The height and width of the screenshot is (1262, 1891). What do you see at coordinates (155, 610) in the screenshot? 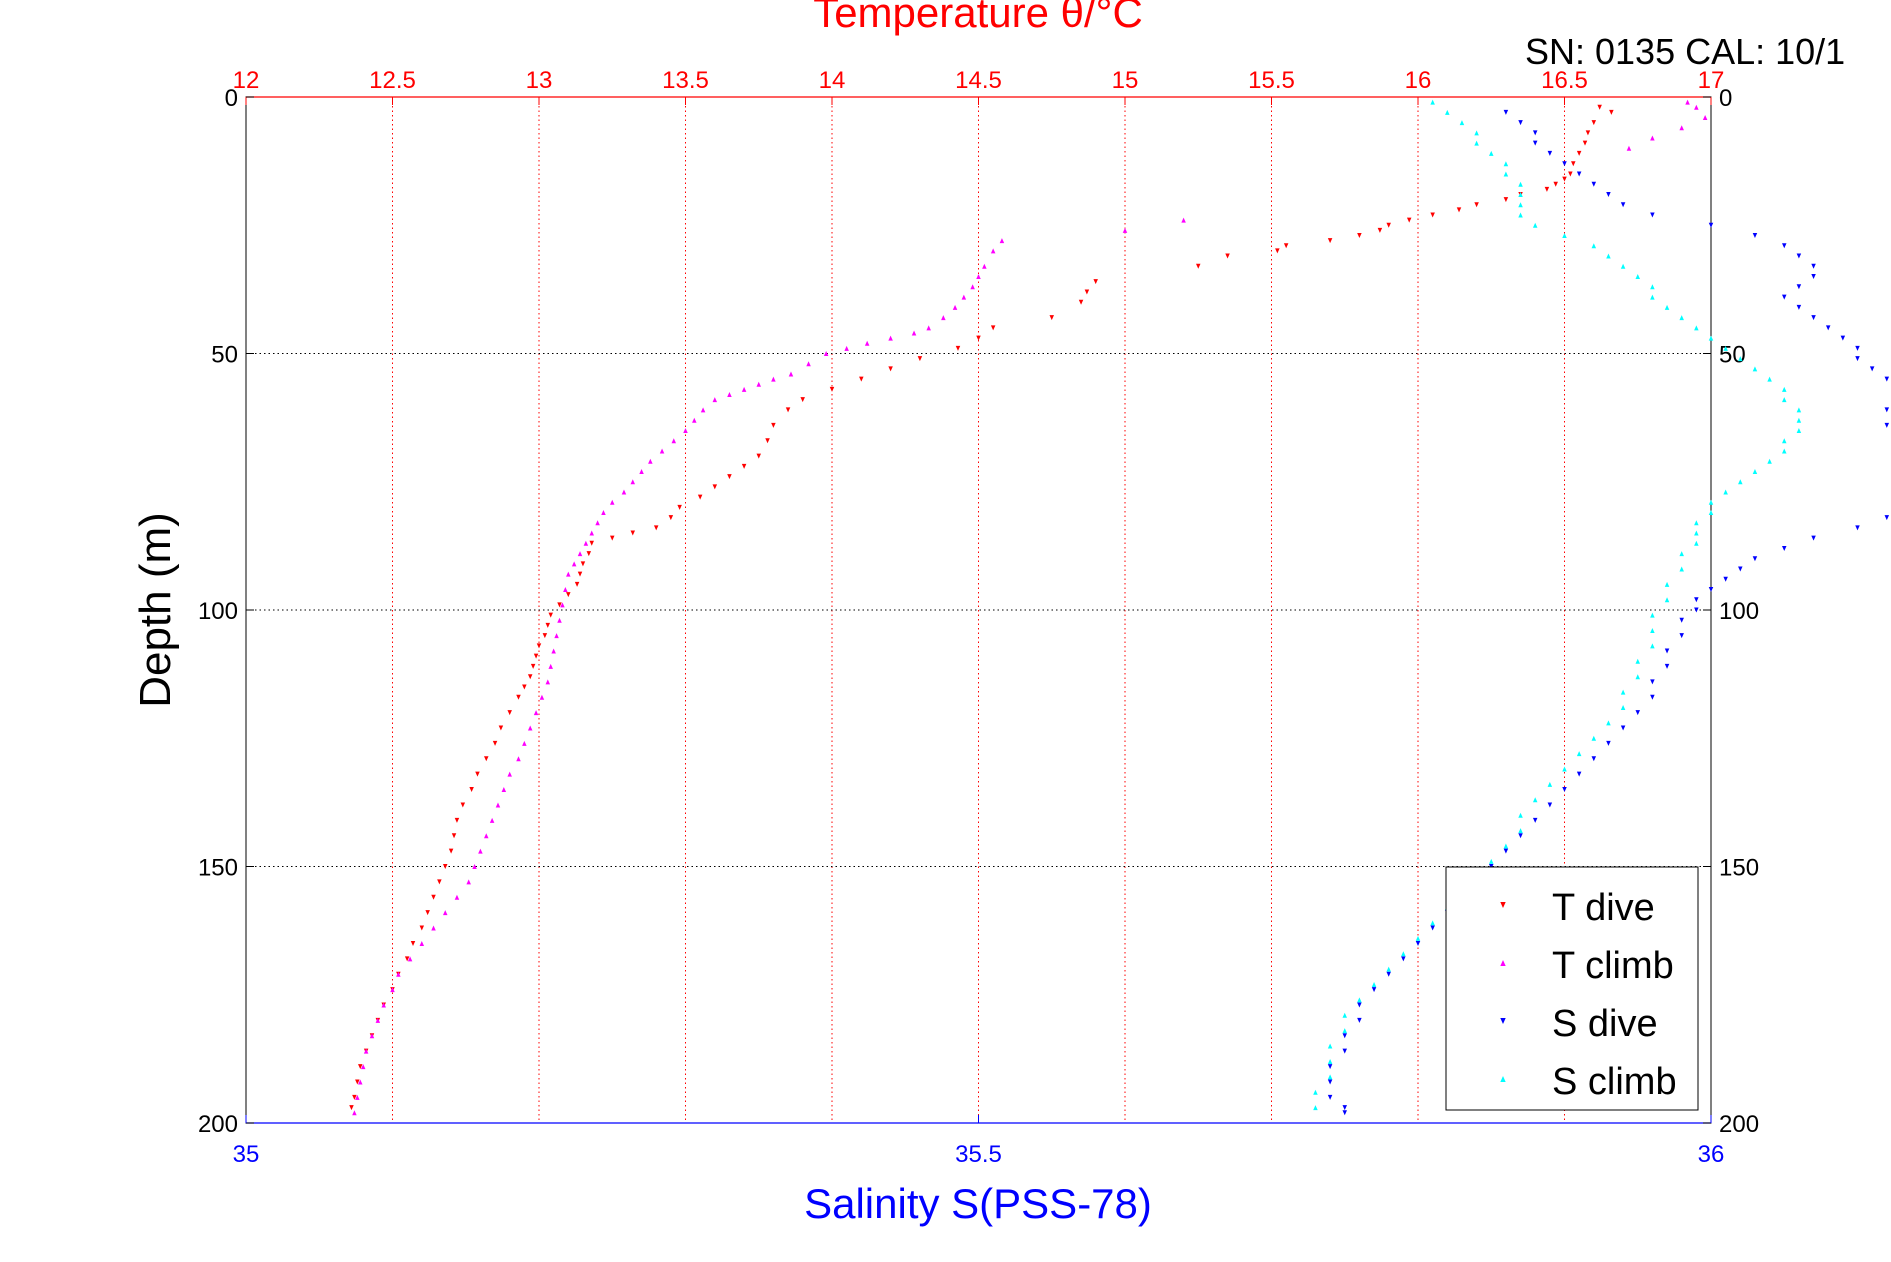
I see `y-axis-label: Depth (m)` at bounding box center [155, 610].